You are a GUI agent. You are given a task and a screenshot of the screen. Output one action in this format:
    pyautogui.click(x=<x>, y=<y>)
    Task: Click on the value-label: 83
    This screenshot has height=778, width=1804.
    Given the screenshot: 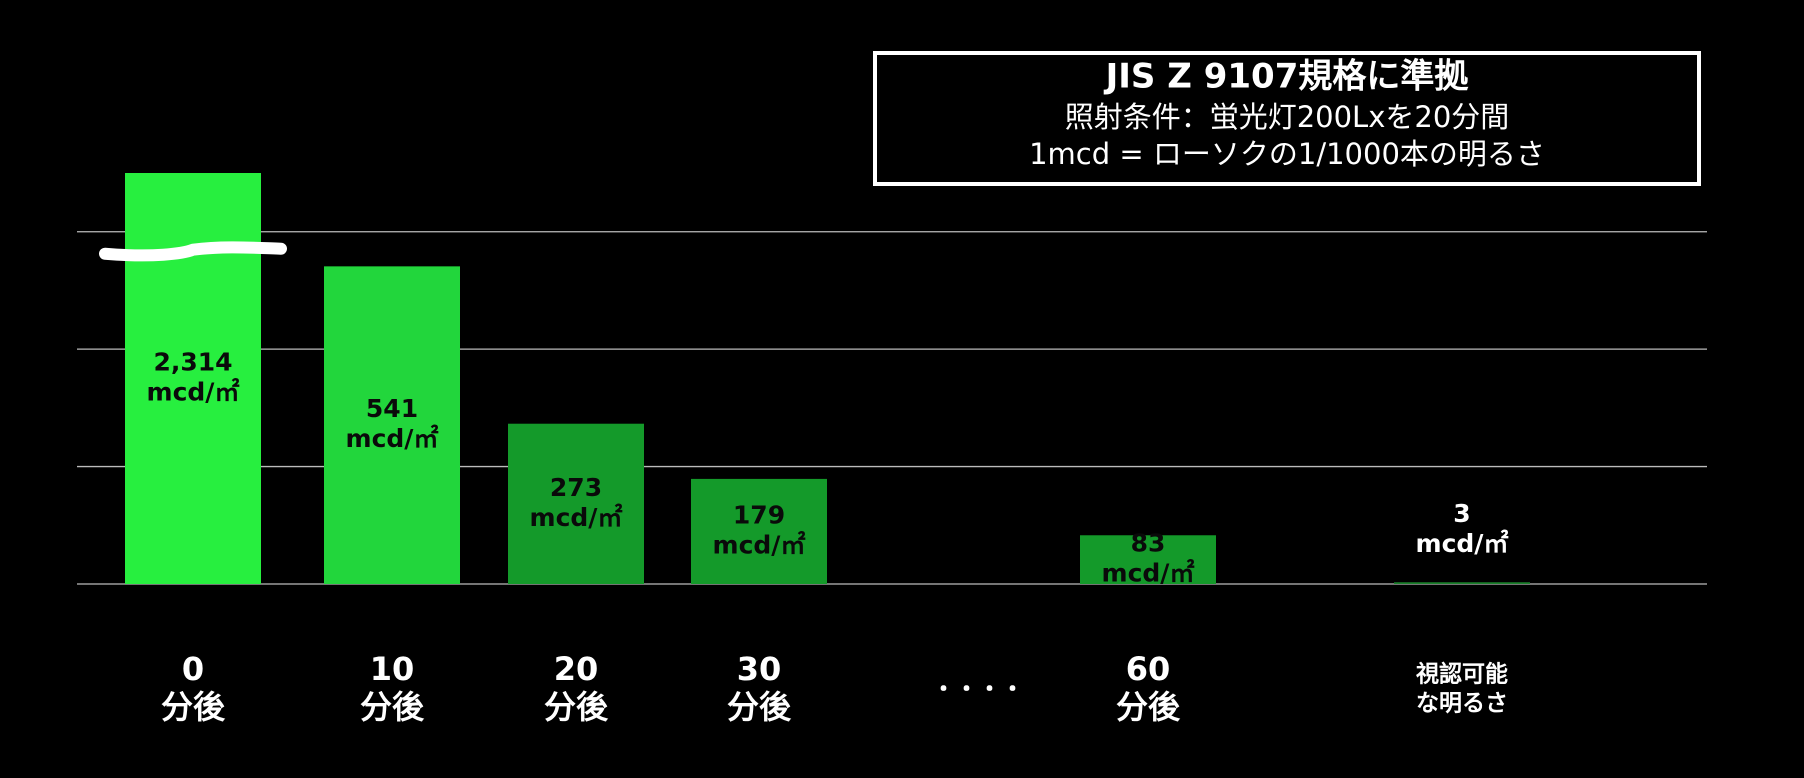 What is the action you would take?
    pyautogui.click(x=1148, y=543)
    